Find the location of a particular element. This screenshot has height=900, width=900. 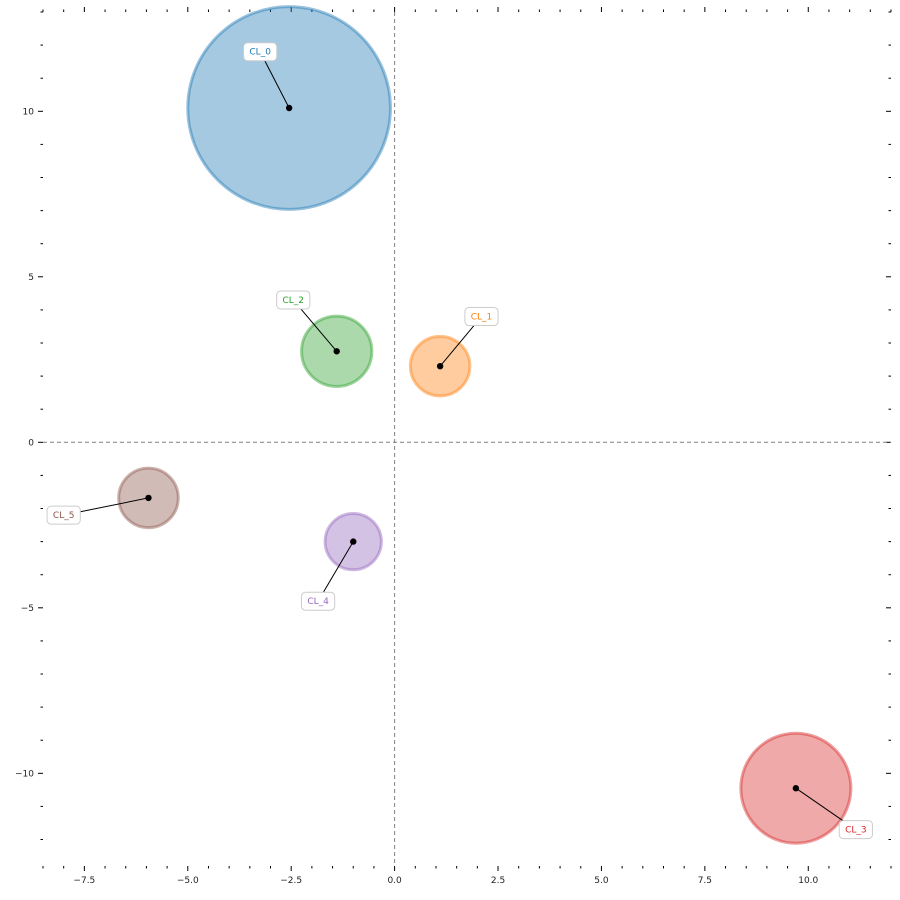

cl-0-label: CL_0 is located at coordinates (260, 53).